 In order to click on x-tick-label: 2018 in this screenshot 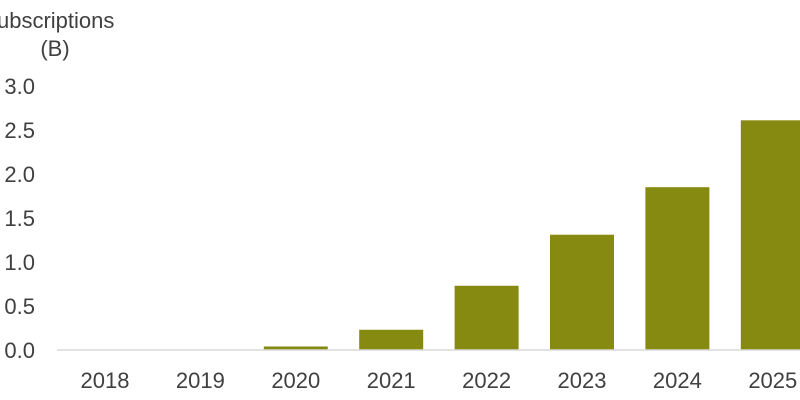, I will do `click(105, 380)`.